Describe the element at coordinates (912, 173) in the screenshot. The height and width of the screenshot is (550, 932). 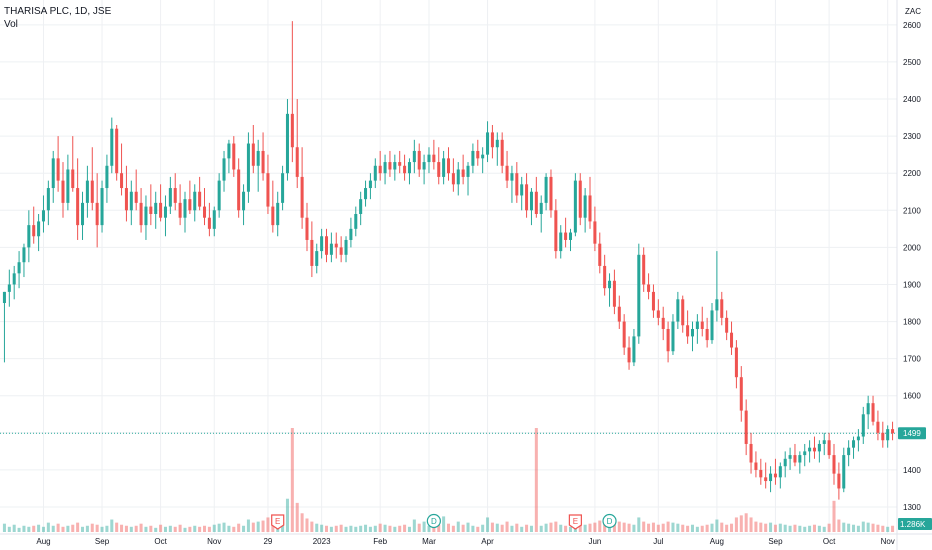
I see `price-tick-label: 2200` at that location.